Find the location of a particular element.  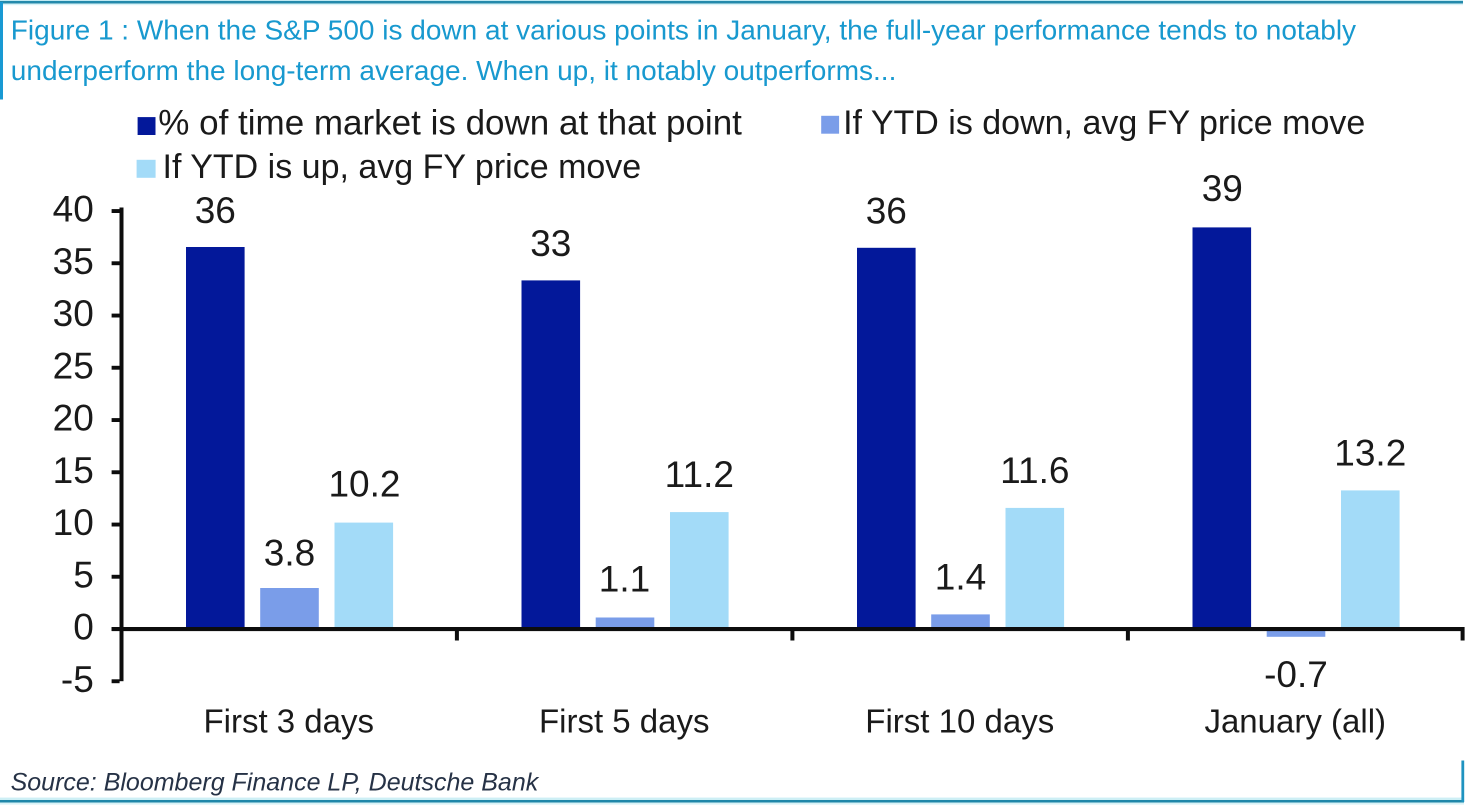

svg-text: 1.1 is located at coordinates (624, 578).